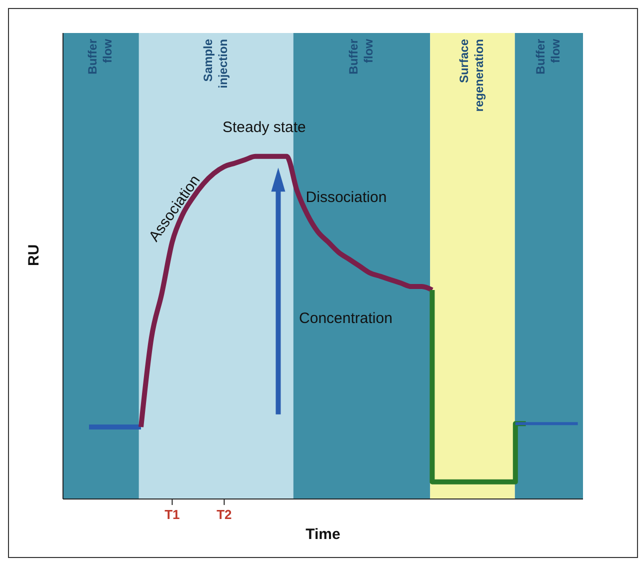 This screenshot has height=586, width=639. I want to click on x-tick-label: T2, so click(224, 514).